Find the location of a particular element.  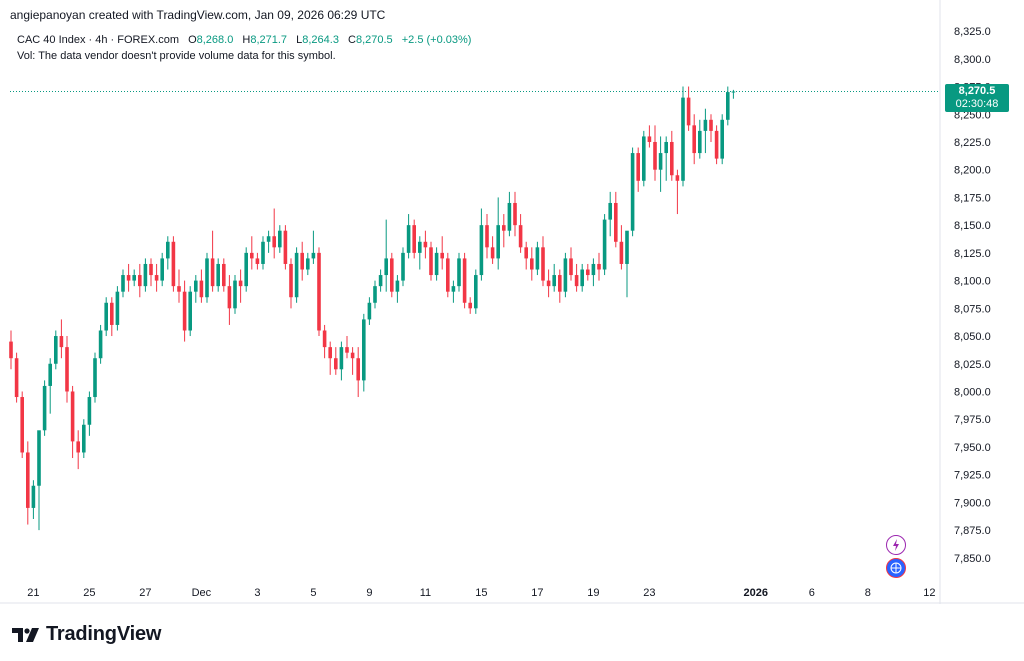

price-tick-label: 7,950.0 is located at coordinates (972, 448).